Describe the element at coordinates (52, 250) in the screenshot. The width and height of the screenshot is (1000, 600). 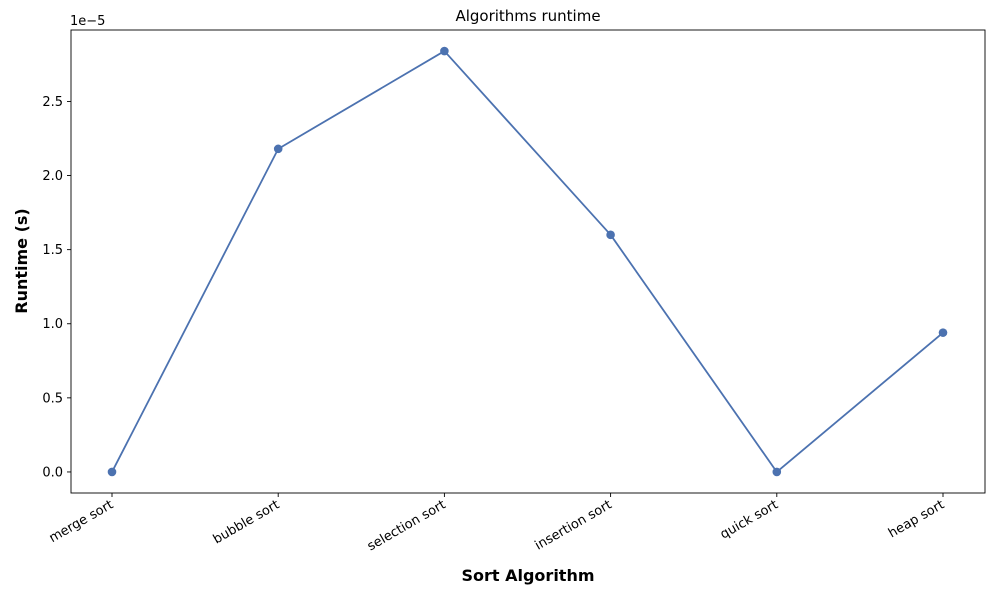
I see `y-tick-label: 1.5` at that location.